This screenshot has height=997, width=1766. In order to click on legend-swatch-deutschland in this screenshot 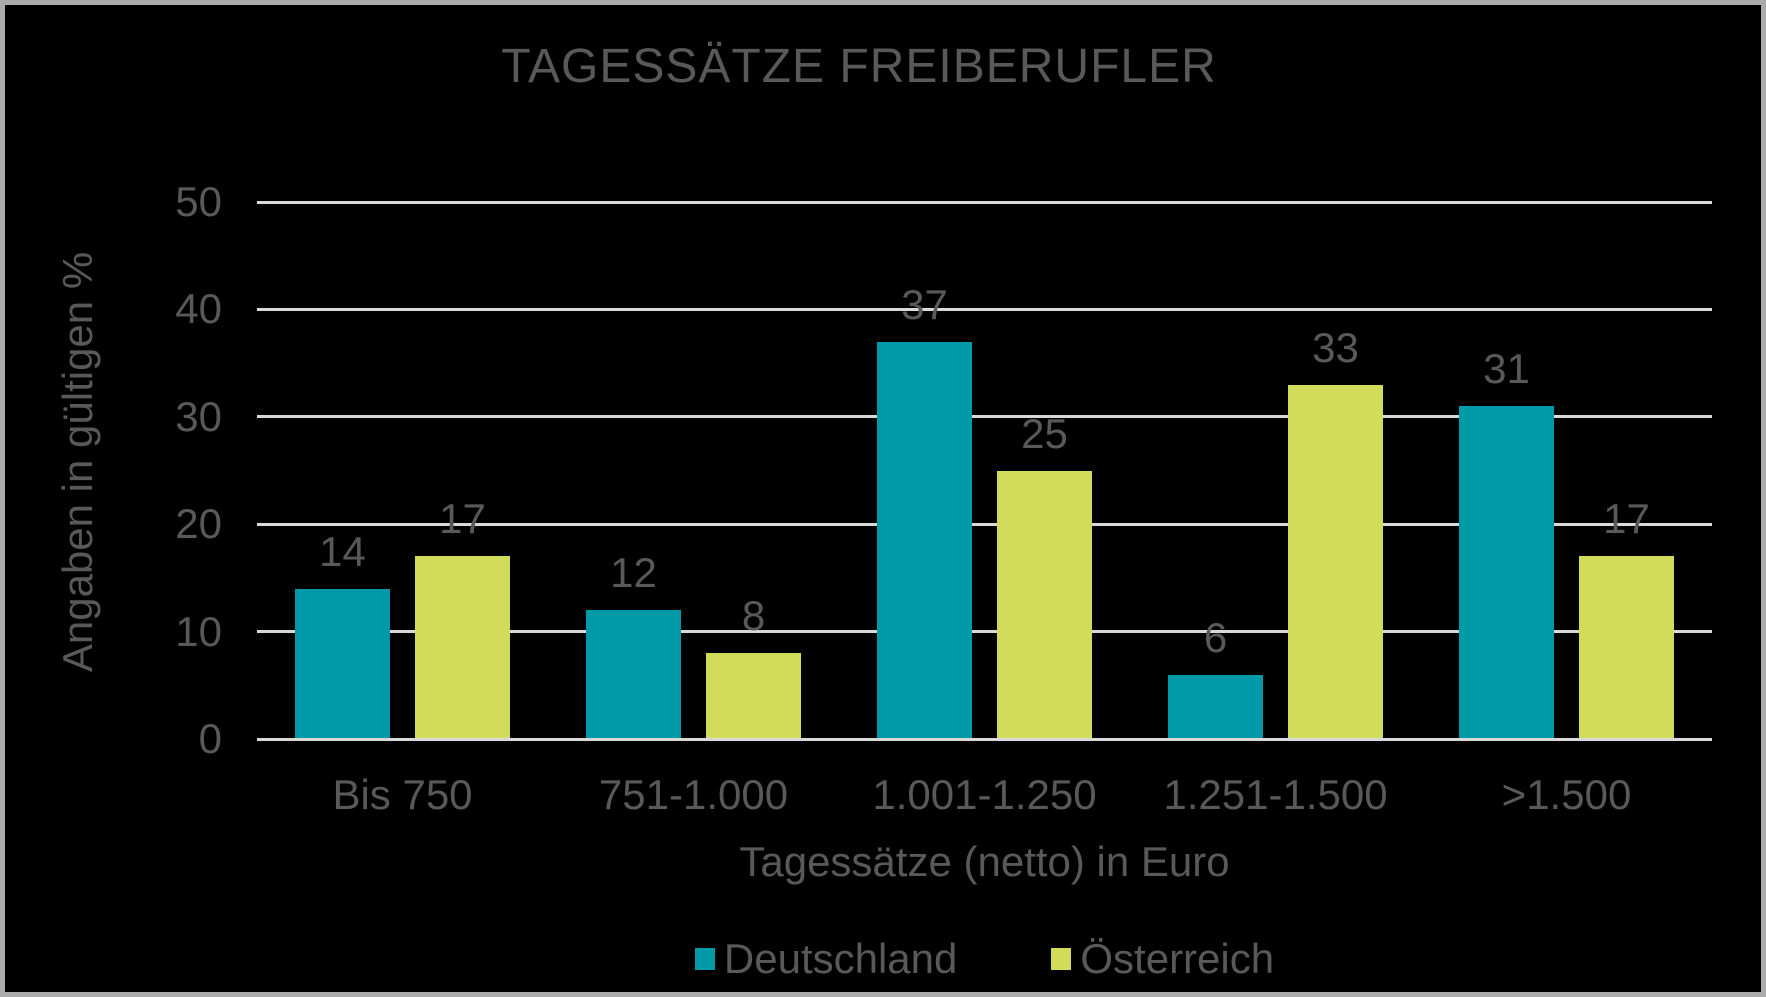, I will do `click(704, 959)`.